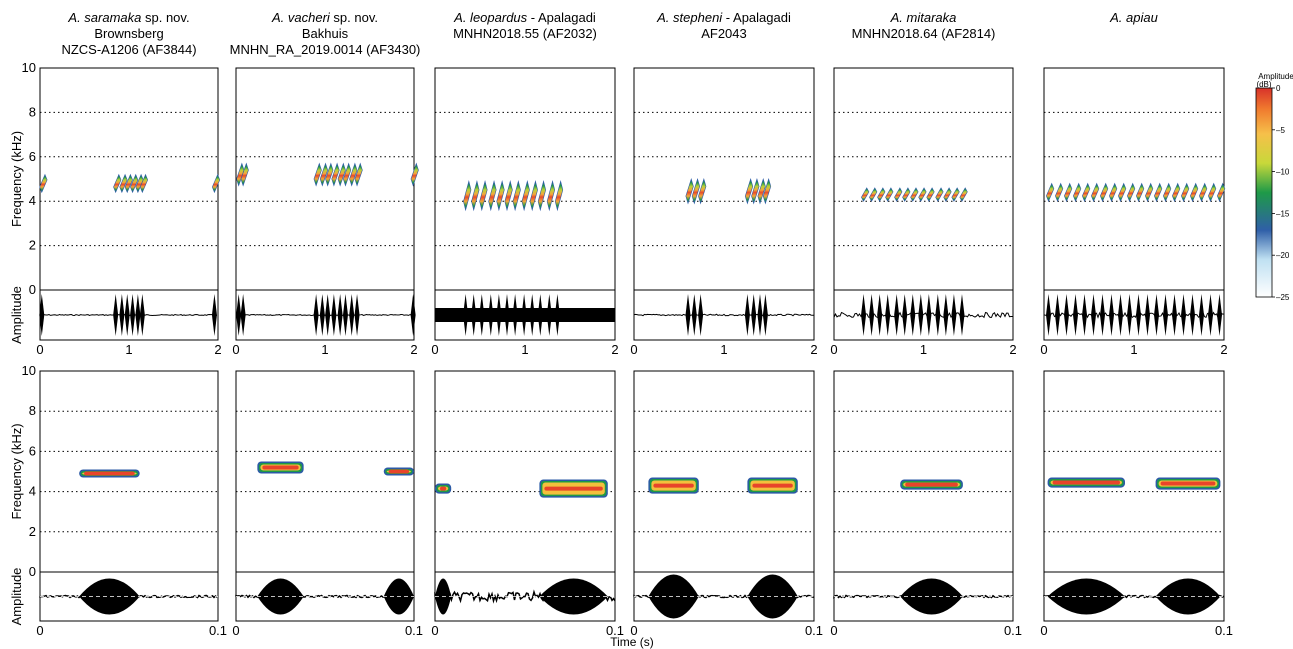 This screenshot has width=1293, height=649. Describe the element at coordinates (615, 630) in the screenshot. I see `x-tick-label: 0.1` at that location.